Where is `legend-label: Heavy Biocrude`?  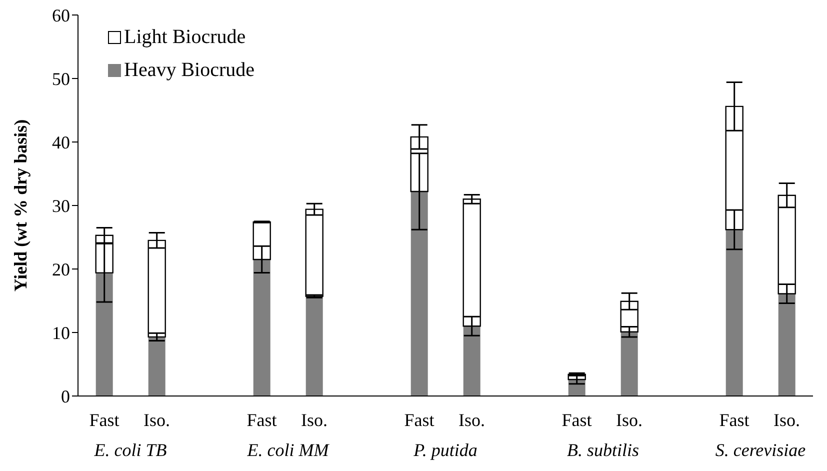
legend-label: Heavy Biocrude is located at coordinates (189, 70).